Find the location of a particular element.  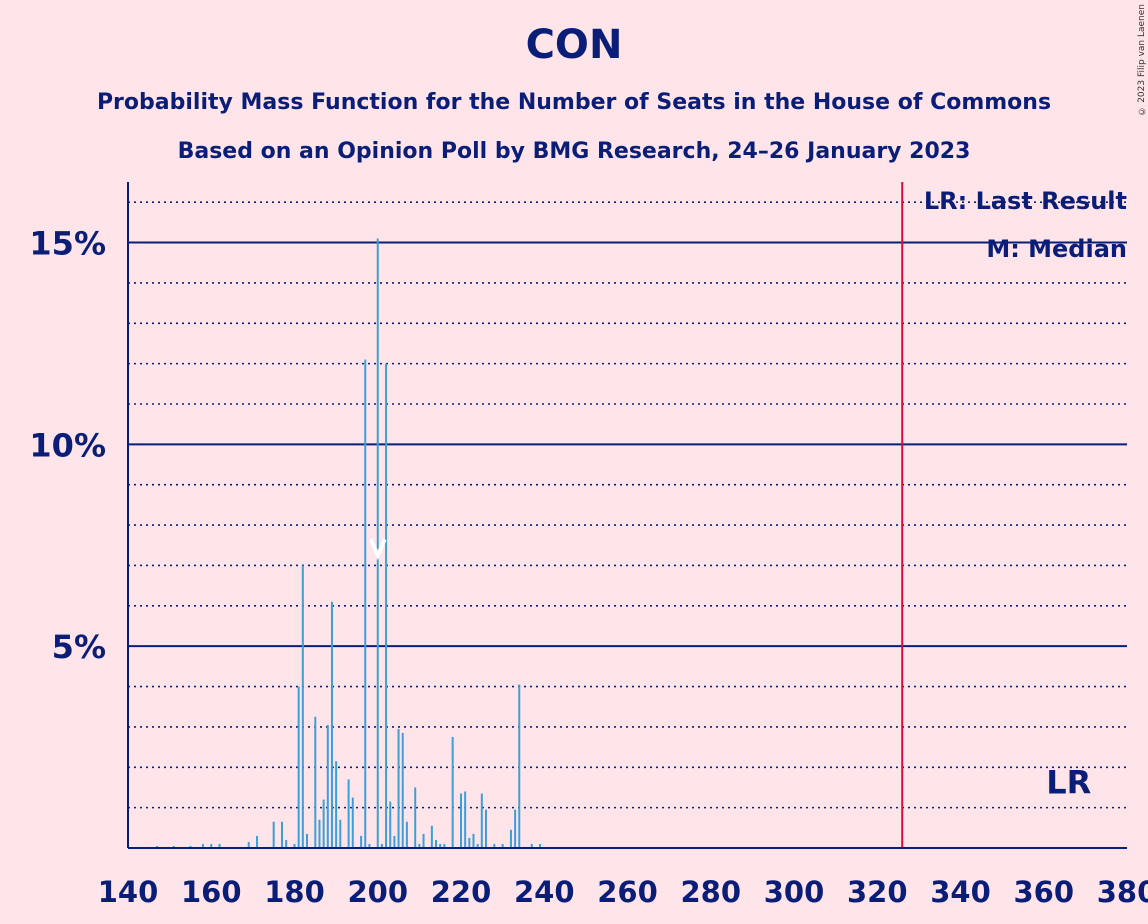

x-tick-label: 280 is located at coordinates (710, 892).